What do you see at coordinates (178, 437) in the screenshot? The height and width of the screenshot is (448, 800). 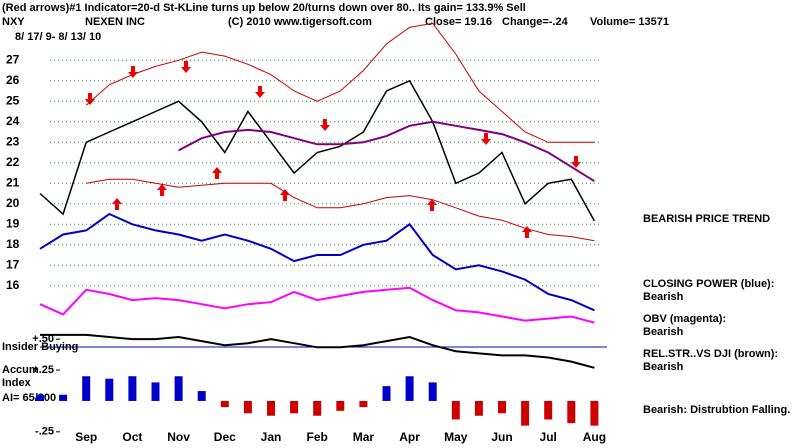 I see `x-tick-label: Nov` at bounding box center [178, 437].